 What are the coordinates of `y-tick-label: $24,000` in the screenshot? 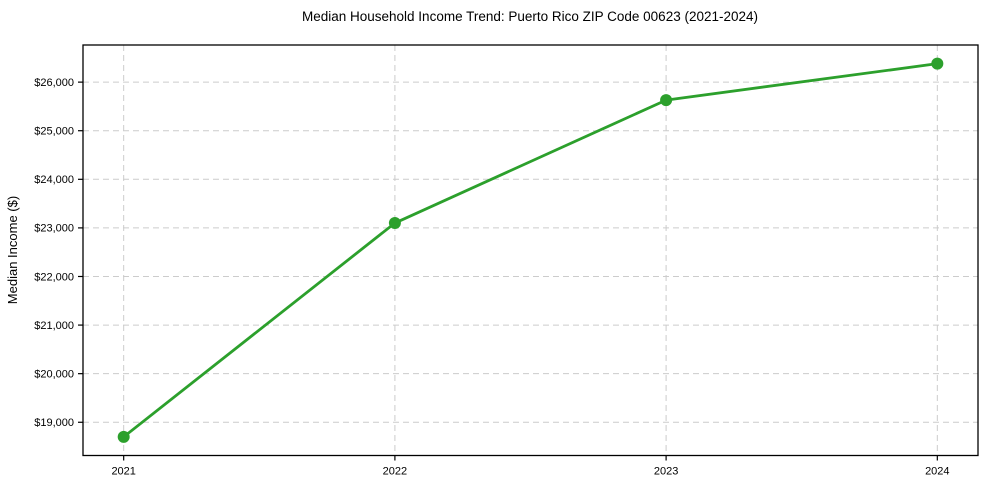 It's located at (54, 180).